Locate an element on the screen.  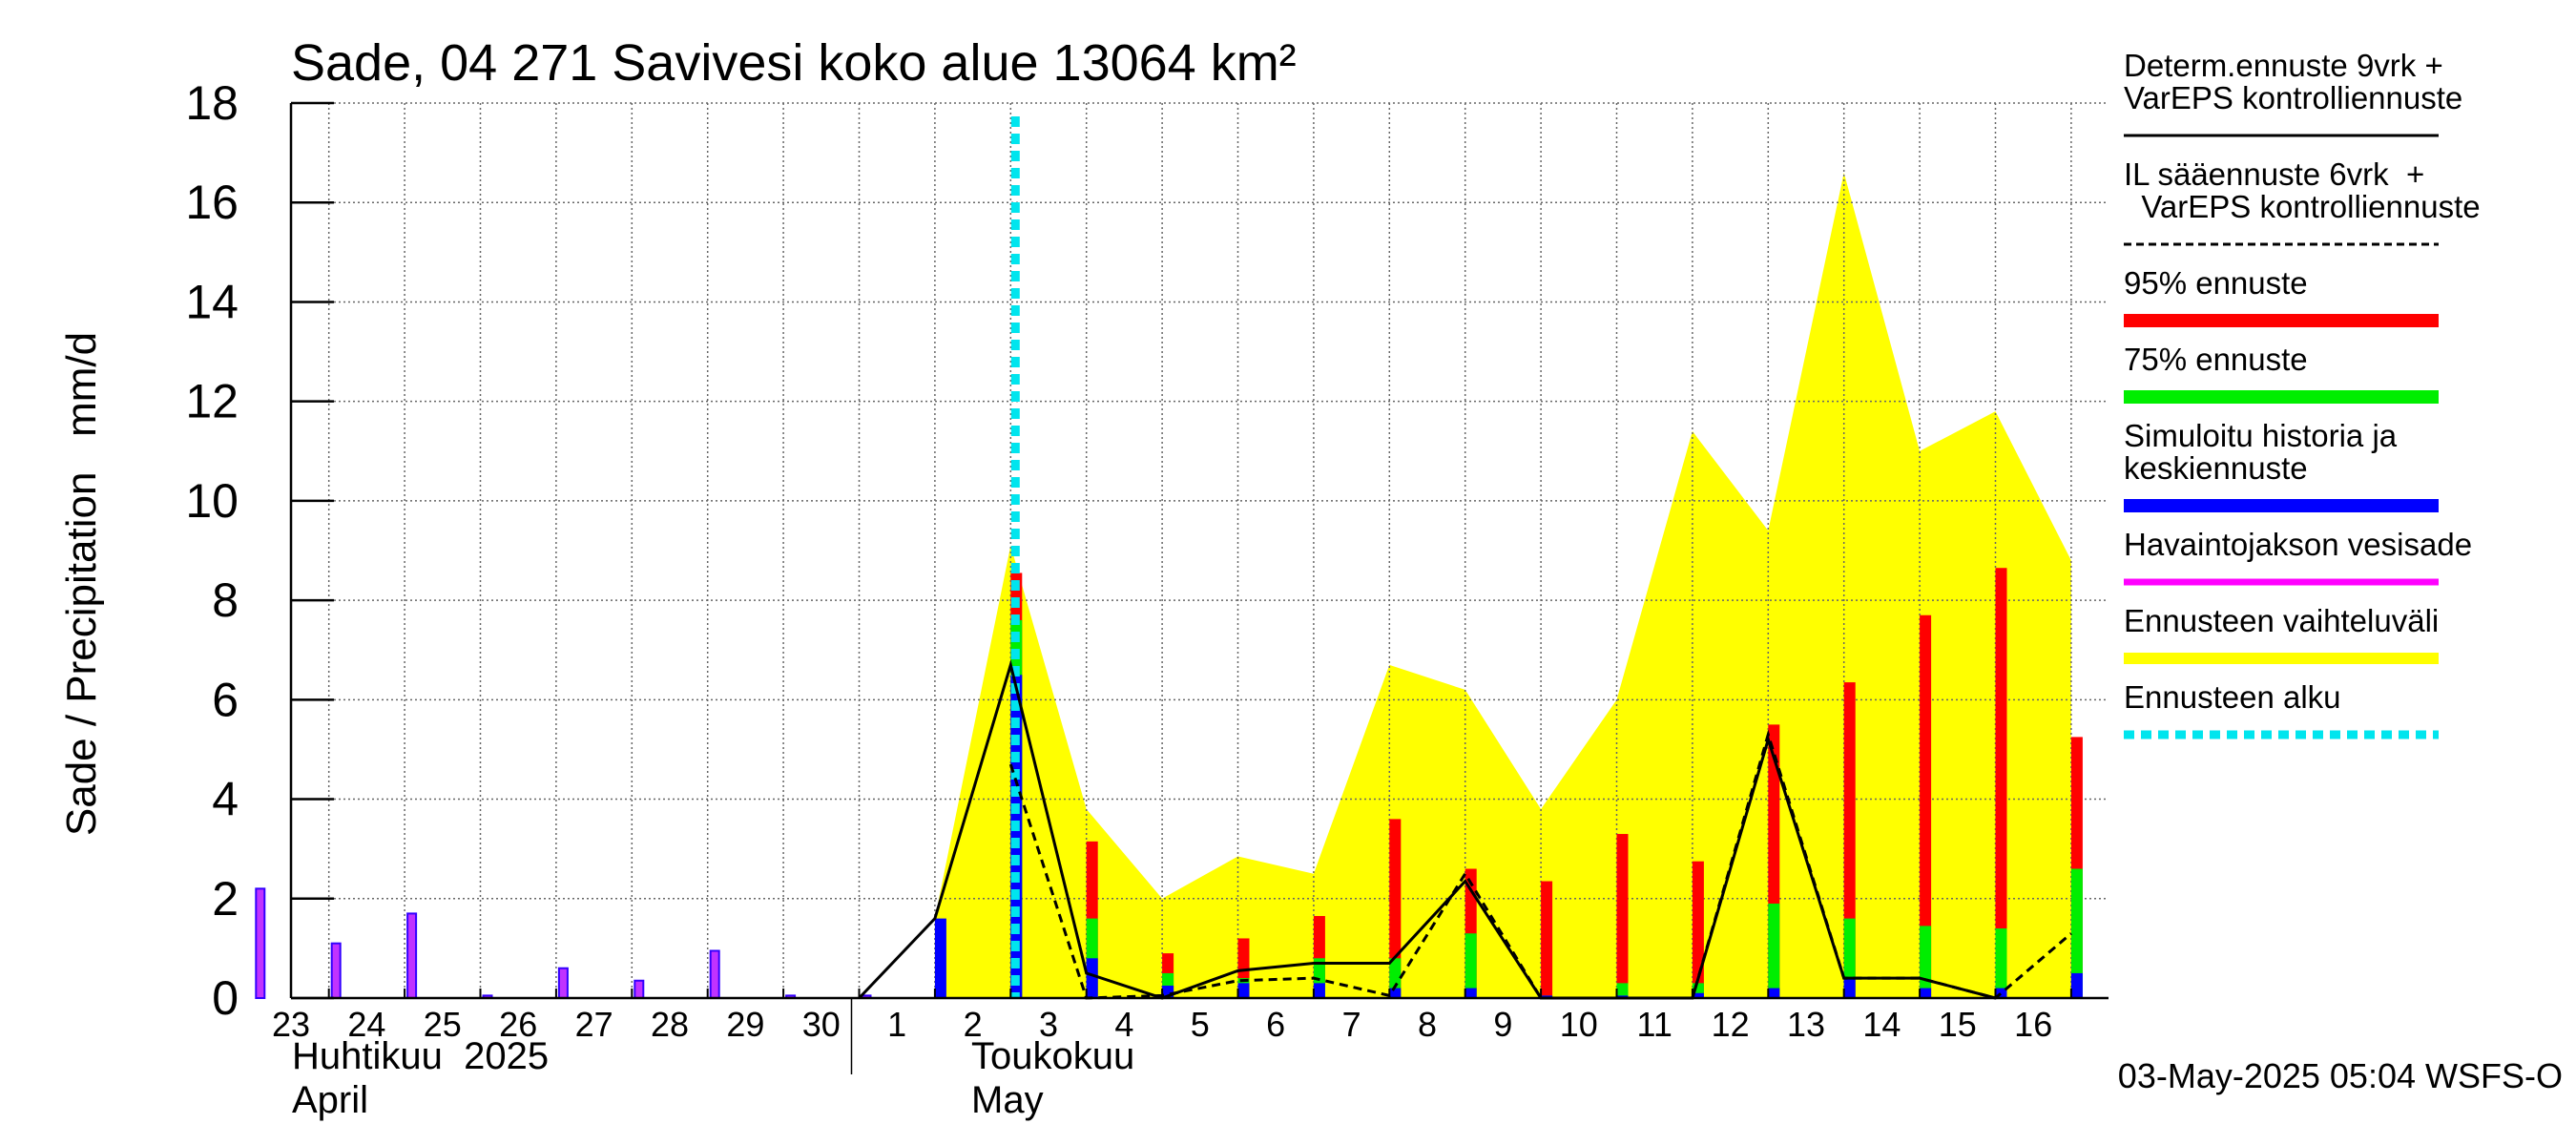
x-tick-label: 25 is located at coordinates (443, 1025).